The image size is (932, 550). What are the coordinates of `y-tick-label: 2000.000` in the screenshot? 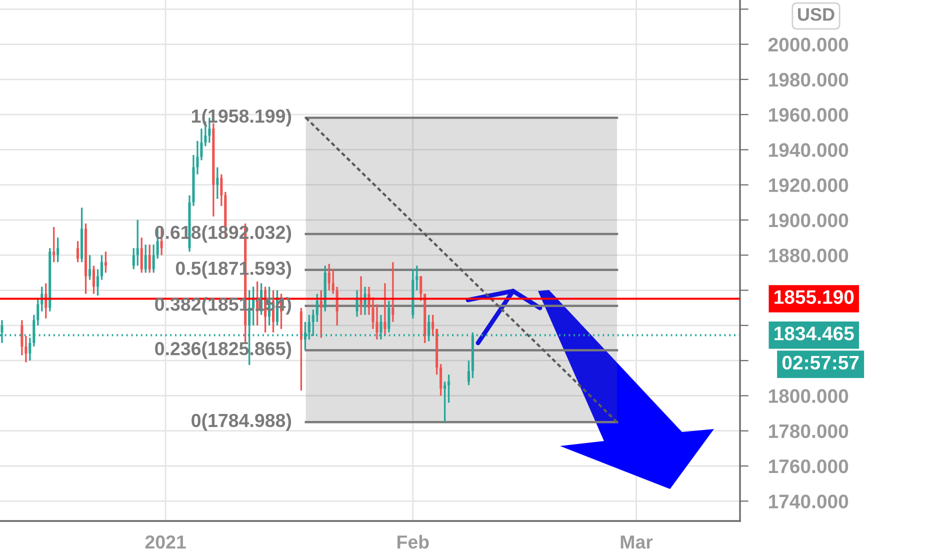 It's located at (808, 45).